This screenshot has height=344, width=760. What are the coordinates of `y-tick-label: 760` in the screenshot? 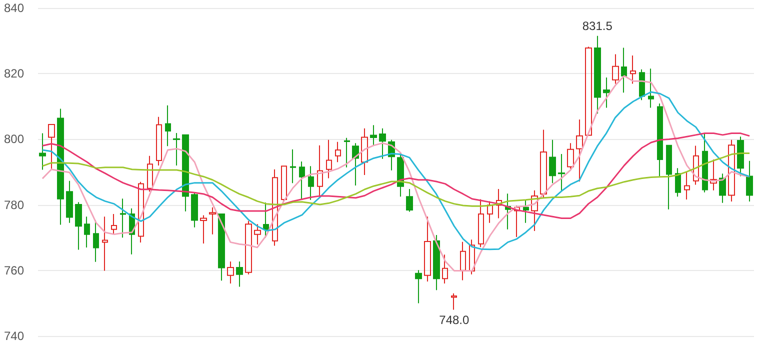 It's located at (14, 270).